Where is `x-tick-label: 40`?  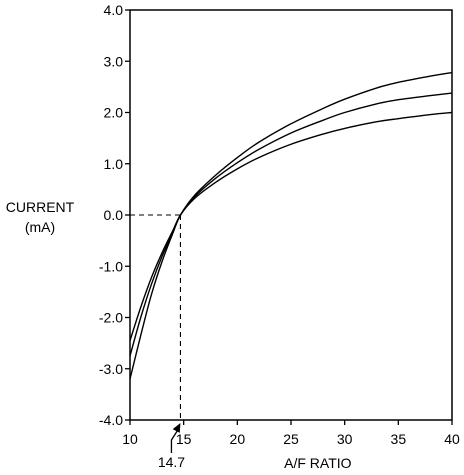 x-tick-label: 40 is located at coordinates (452, 439).